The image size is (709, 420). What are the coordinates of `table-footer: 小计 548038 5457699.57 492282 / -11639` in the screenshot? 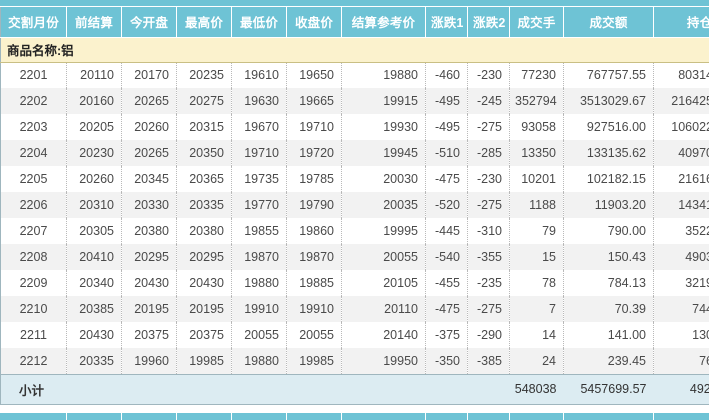 It's located at (354, 389).